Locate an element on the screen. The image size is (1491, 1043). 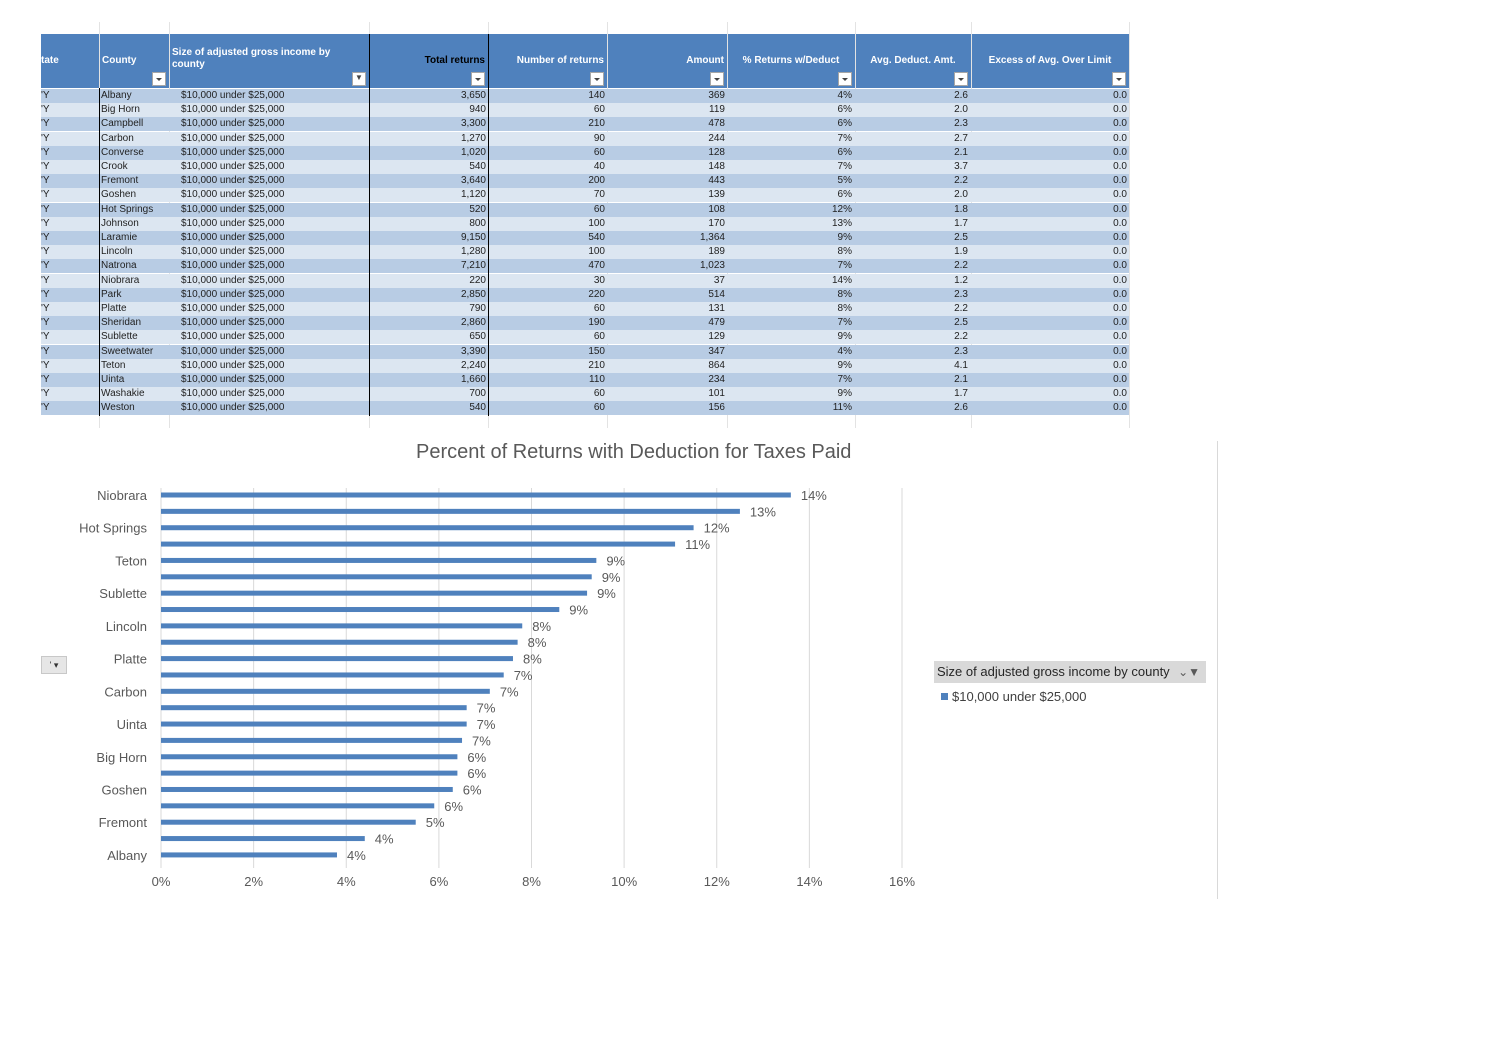
cell-county: Niobrara is located at coordinates (120, 280).